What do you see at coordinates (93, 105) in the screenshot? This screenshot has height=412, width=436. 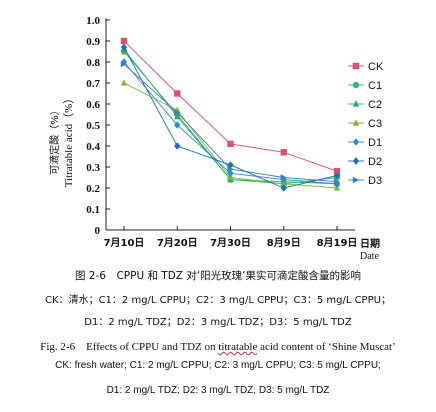 I see `y-tick-label: 0.6` at bounding box center [93, 105].